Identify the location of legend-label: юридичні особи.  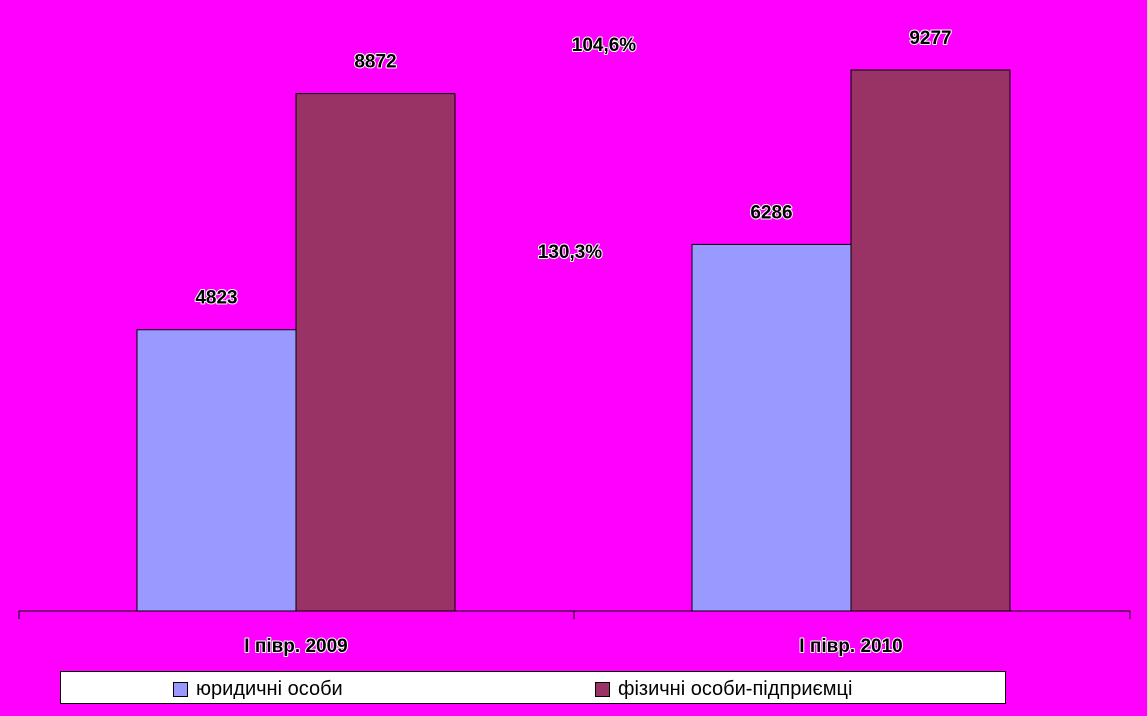
(269, 689).